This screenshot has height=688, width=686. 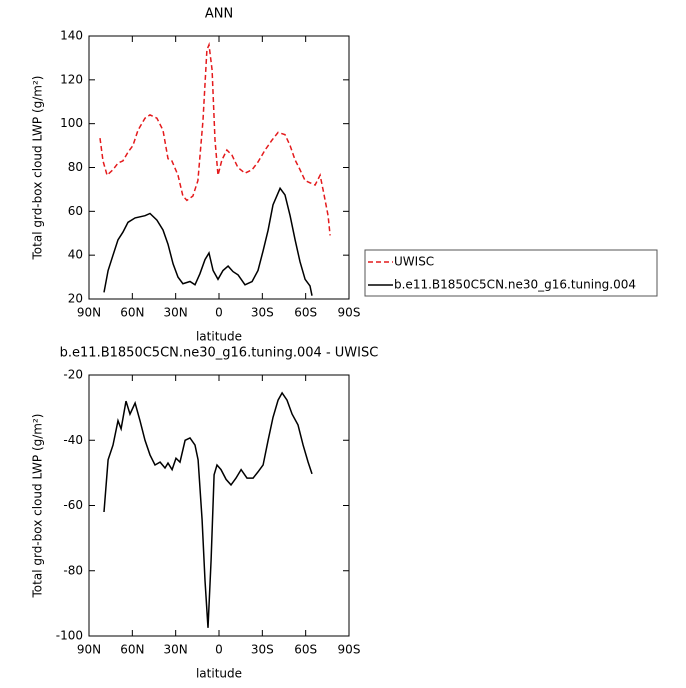 I want to click on legend-label: b.e11.B1850C5CN.ne30_g16.tuning.004, so click(x=515, y=285).